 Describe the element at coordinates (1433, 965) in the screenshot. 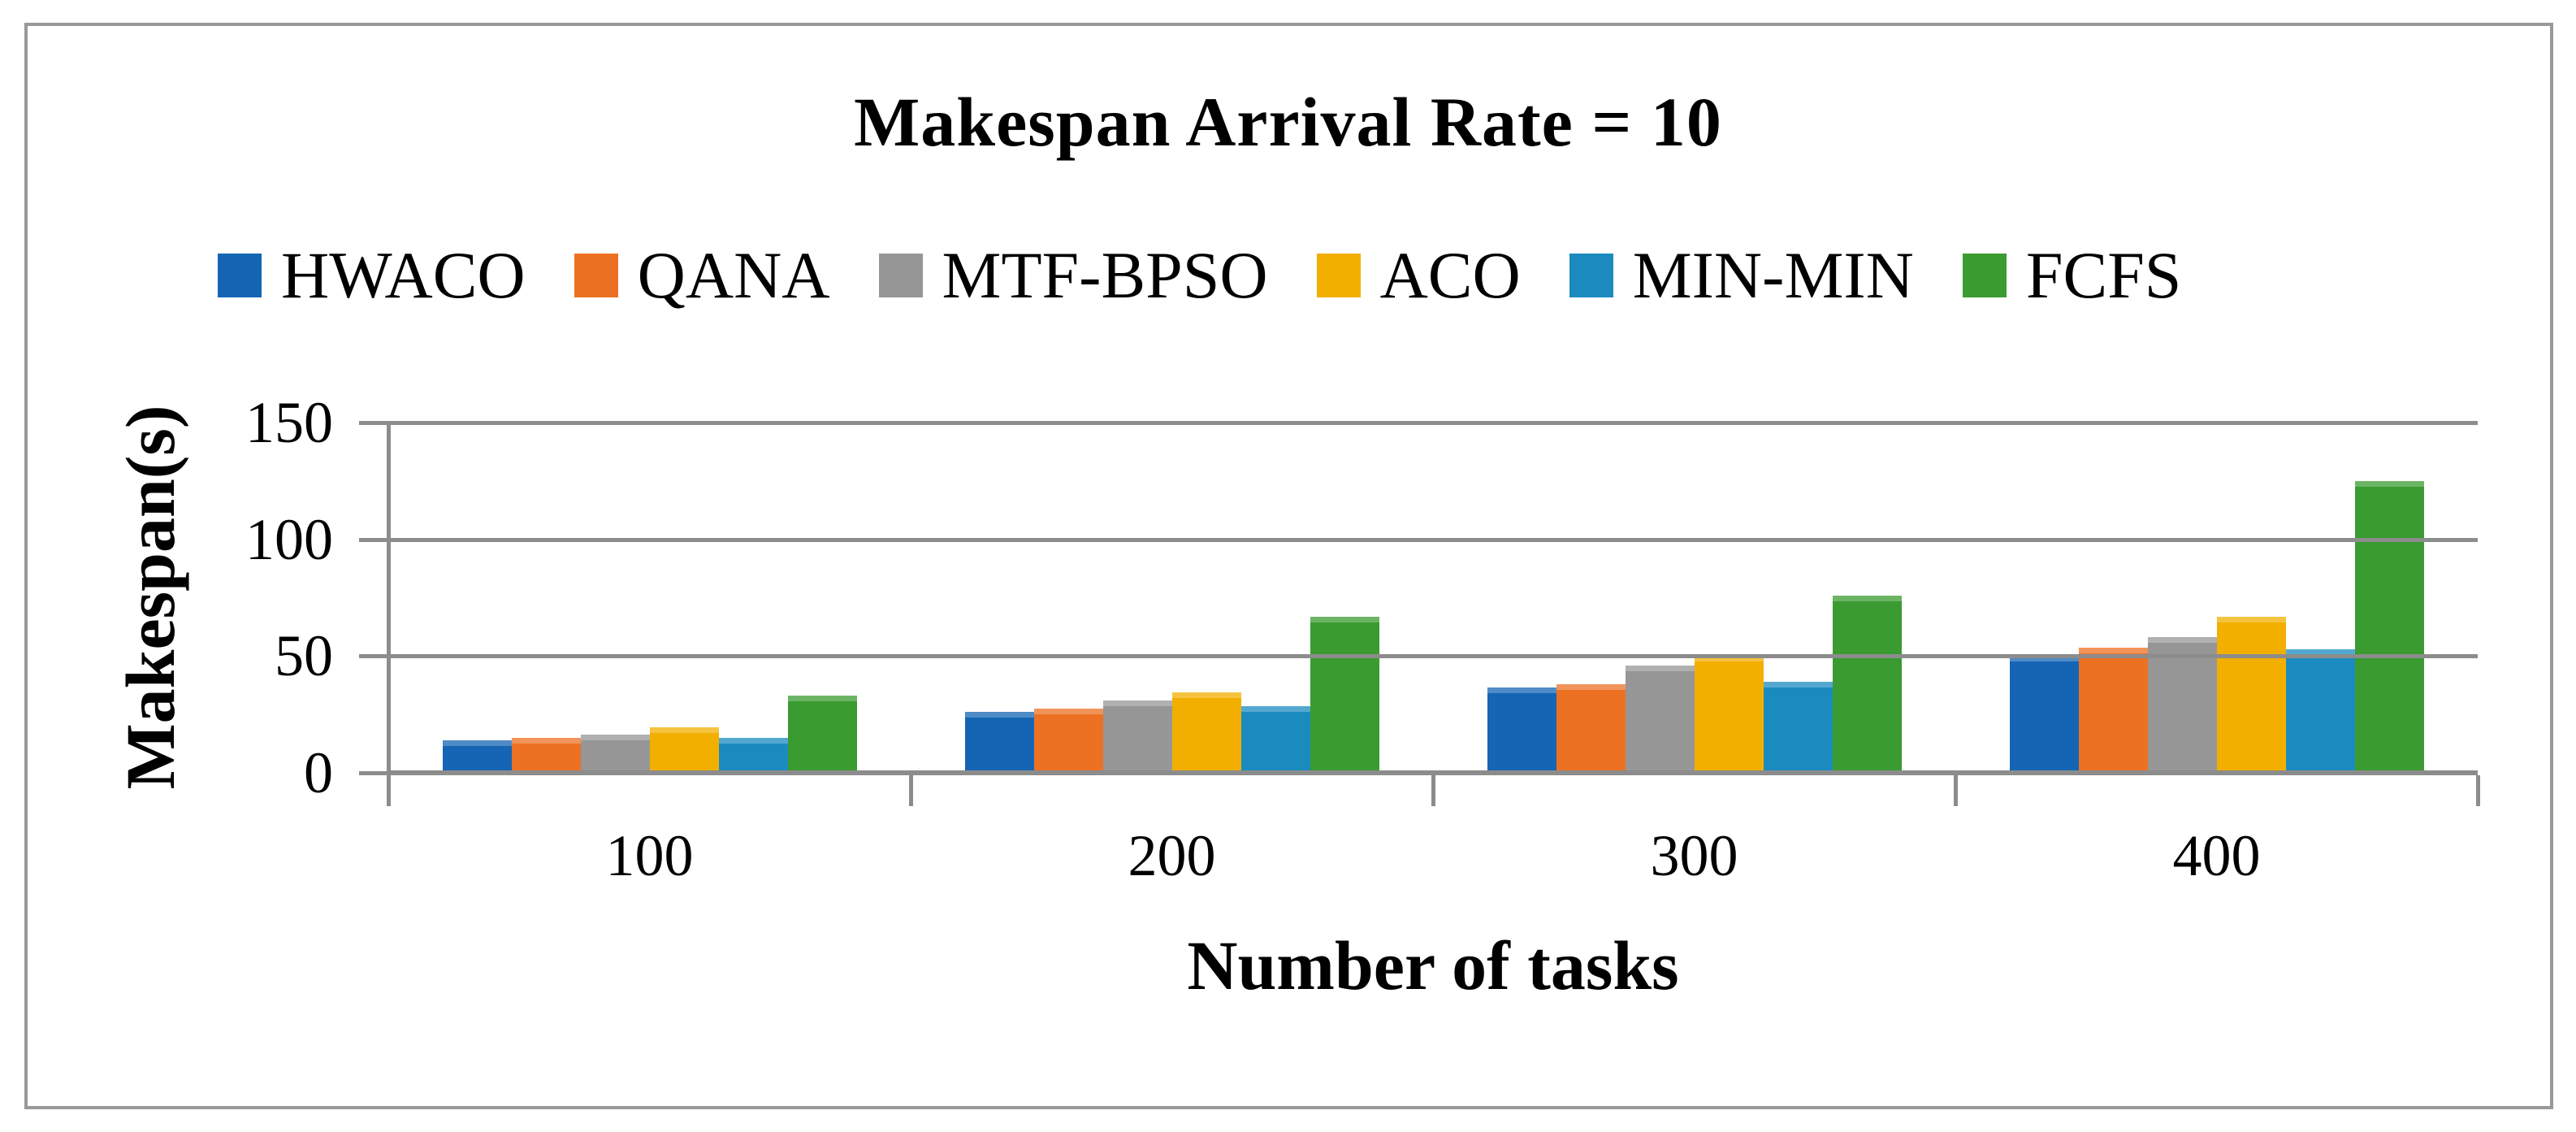

I see `x-axis-title: Number of tasks` at that location.